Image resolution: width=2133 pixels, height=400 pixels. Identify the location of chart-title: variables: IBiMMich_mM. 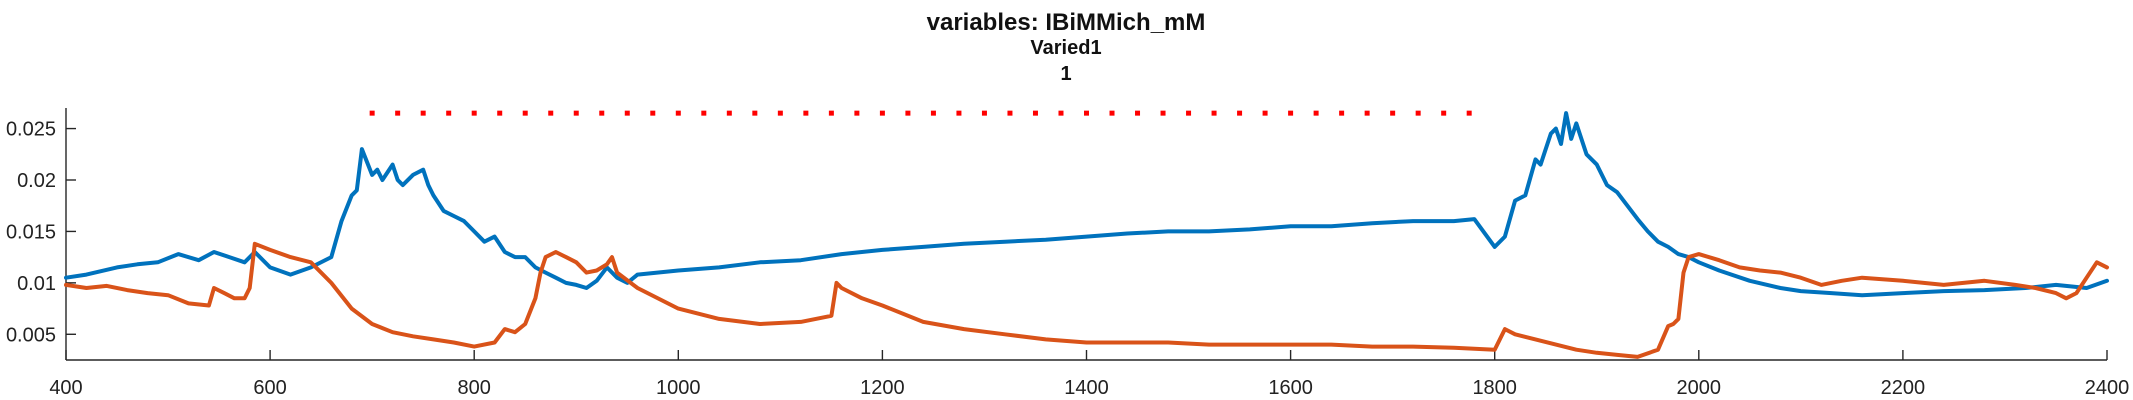
(1066, 22).